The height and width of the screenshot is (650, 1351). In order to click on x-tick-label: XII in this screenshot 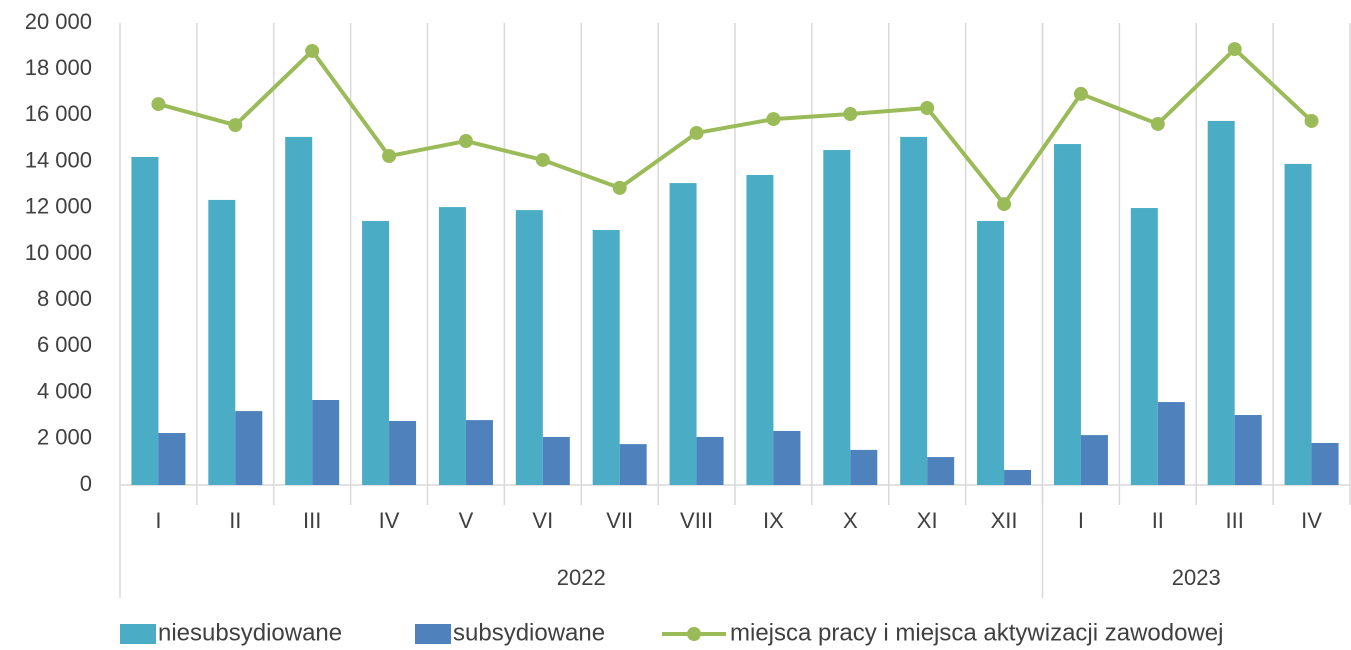, I will do `click(1004, 520)`.